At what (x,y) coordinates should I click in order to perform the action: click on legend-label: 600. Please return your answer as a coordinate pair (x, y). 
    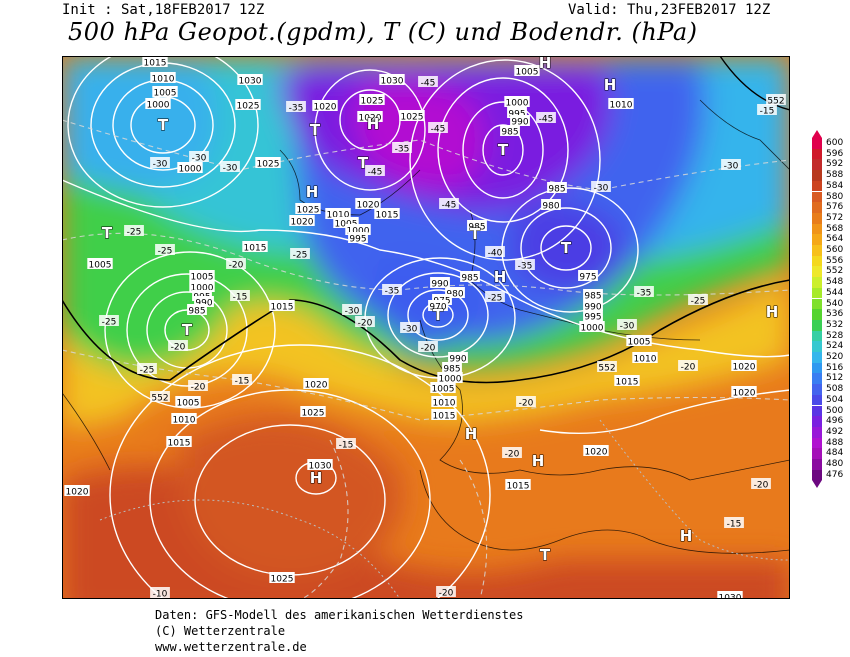
    Looking at the image, I should click on (835, 143).